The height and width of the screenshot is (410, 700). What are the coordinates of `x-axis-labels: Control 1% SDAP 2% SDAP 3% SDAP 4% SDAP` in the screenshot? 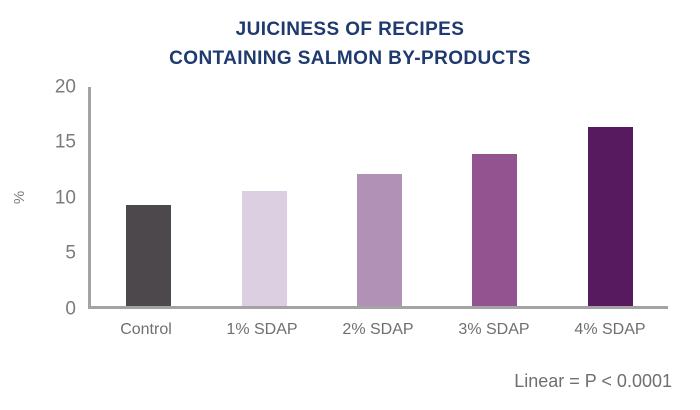 It's located at (378, 329).